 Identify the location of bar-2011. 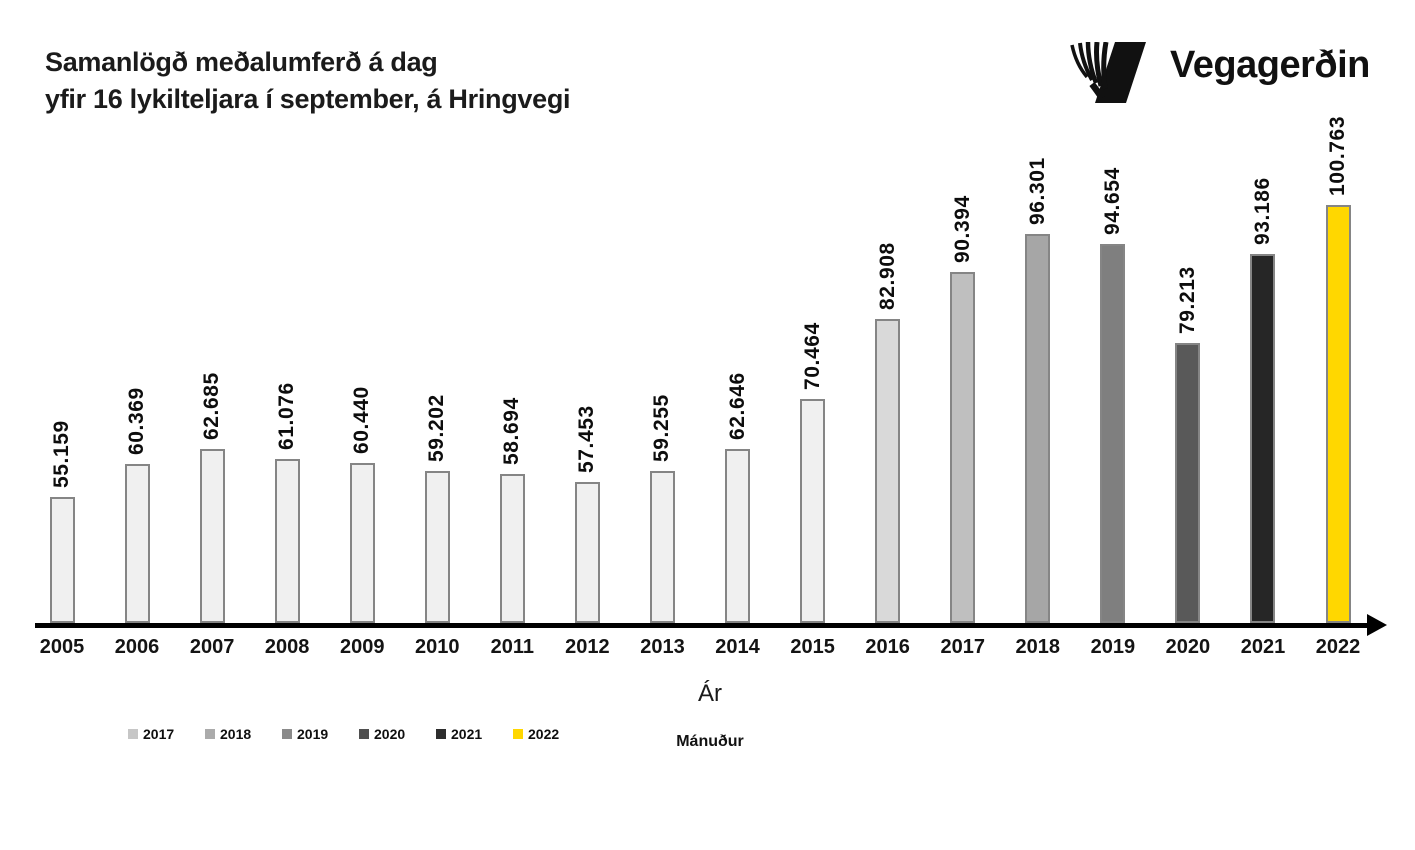
(512, 548).